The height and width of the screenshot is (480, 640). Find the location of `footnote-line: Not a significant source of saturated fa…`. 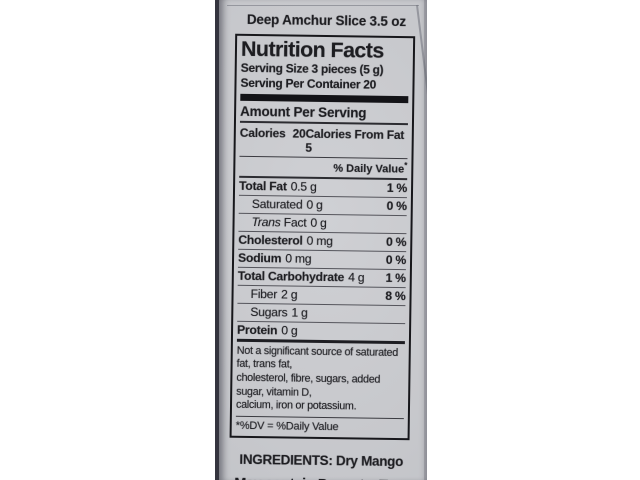

footnote-line: Not a significant source of saturated fa… is located at coordinates (317, 358).